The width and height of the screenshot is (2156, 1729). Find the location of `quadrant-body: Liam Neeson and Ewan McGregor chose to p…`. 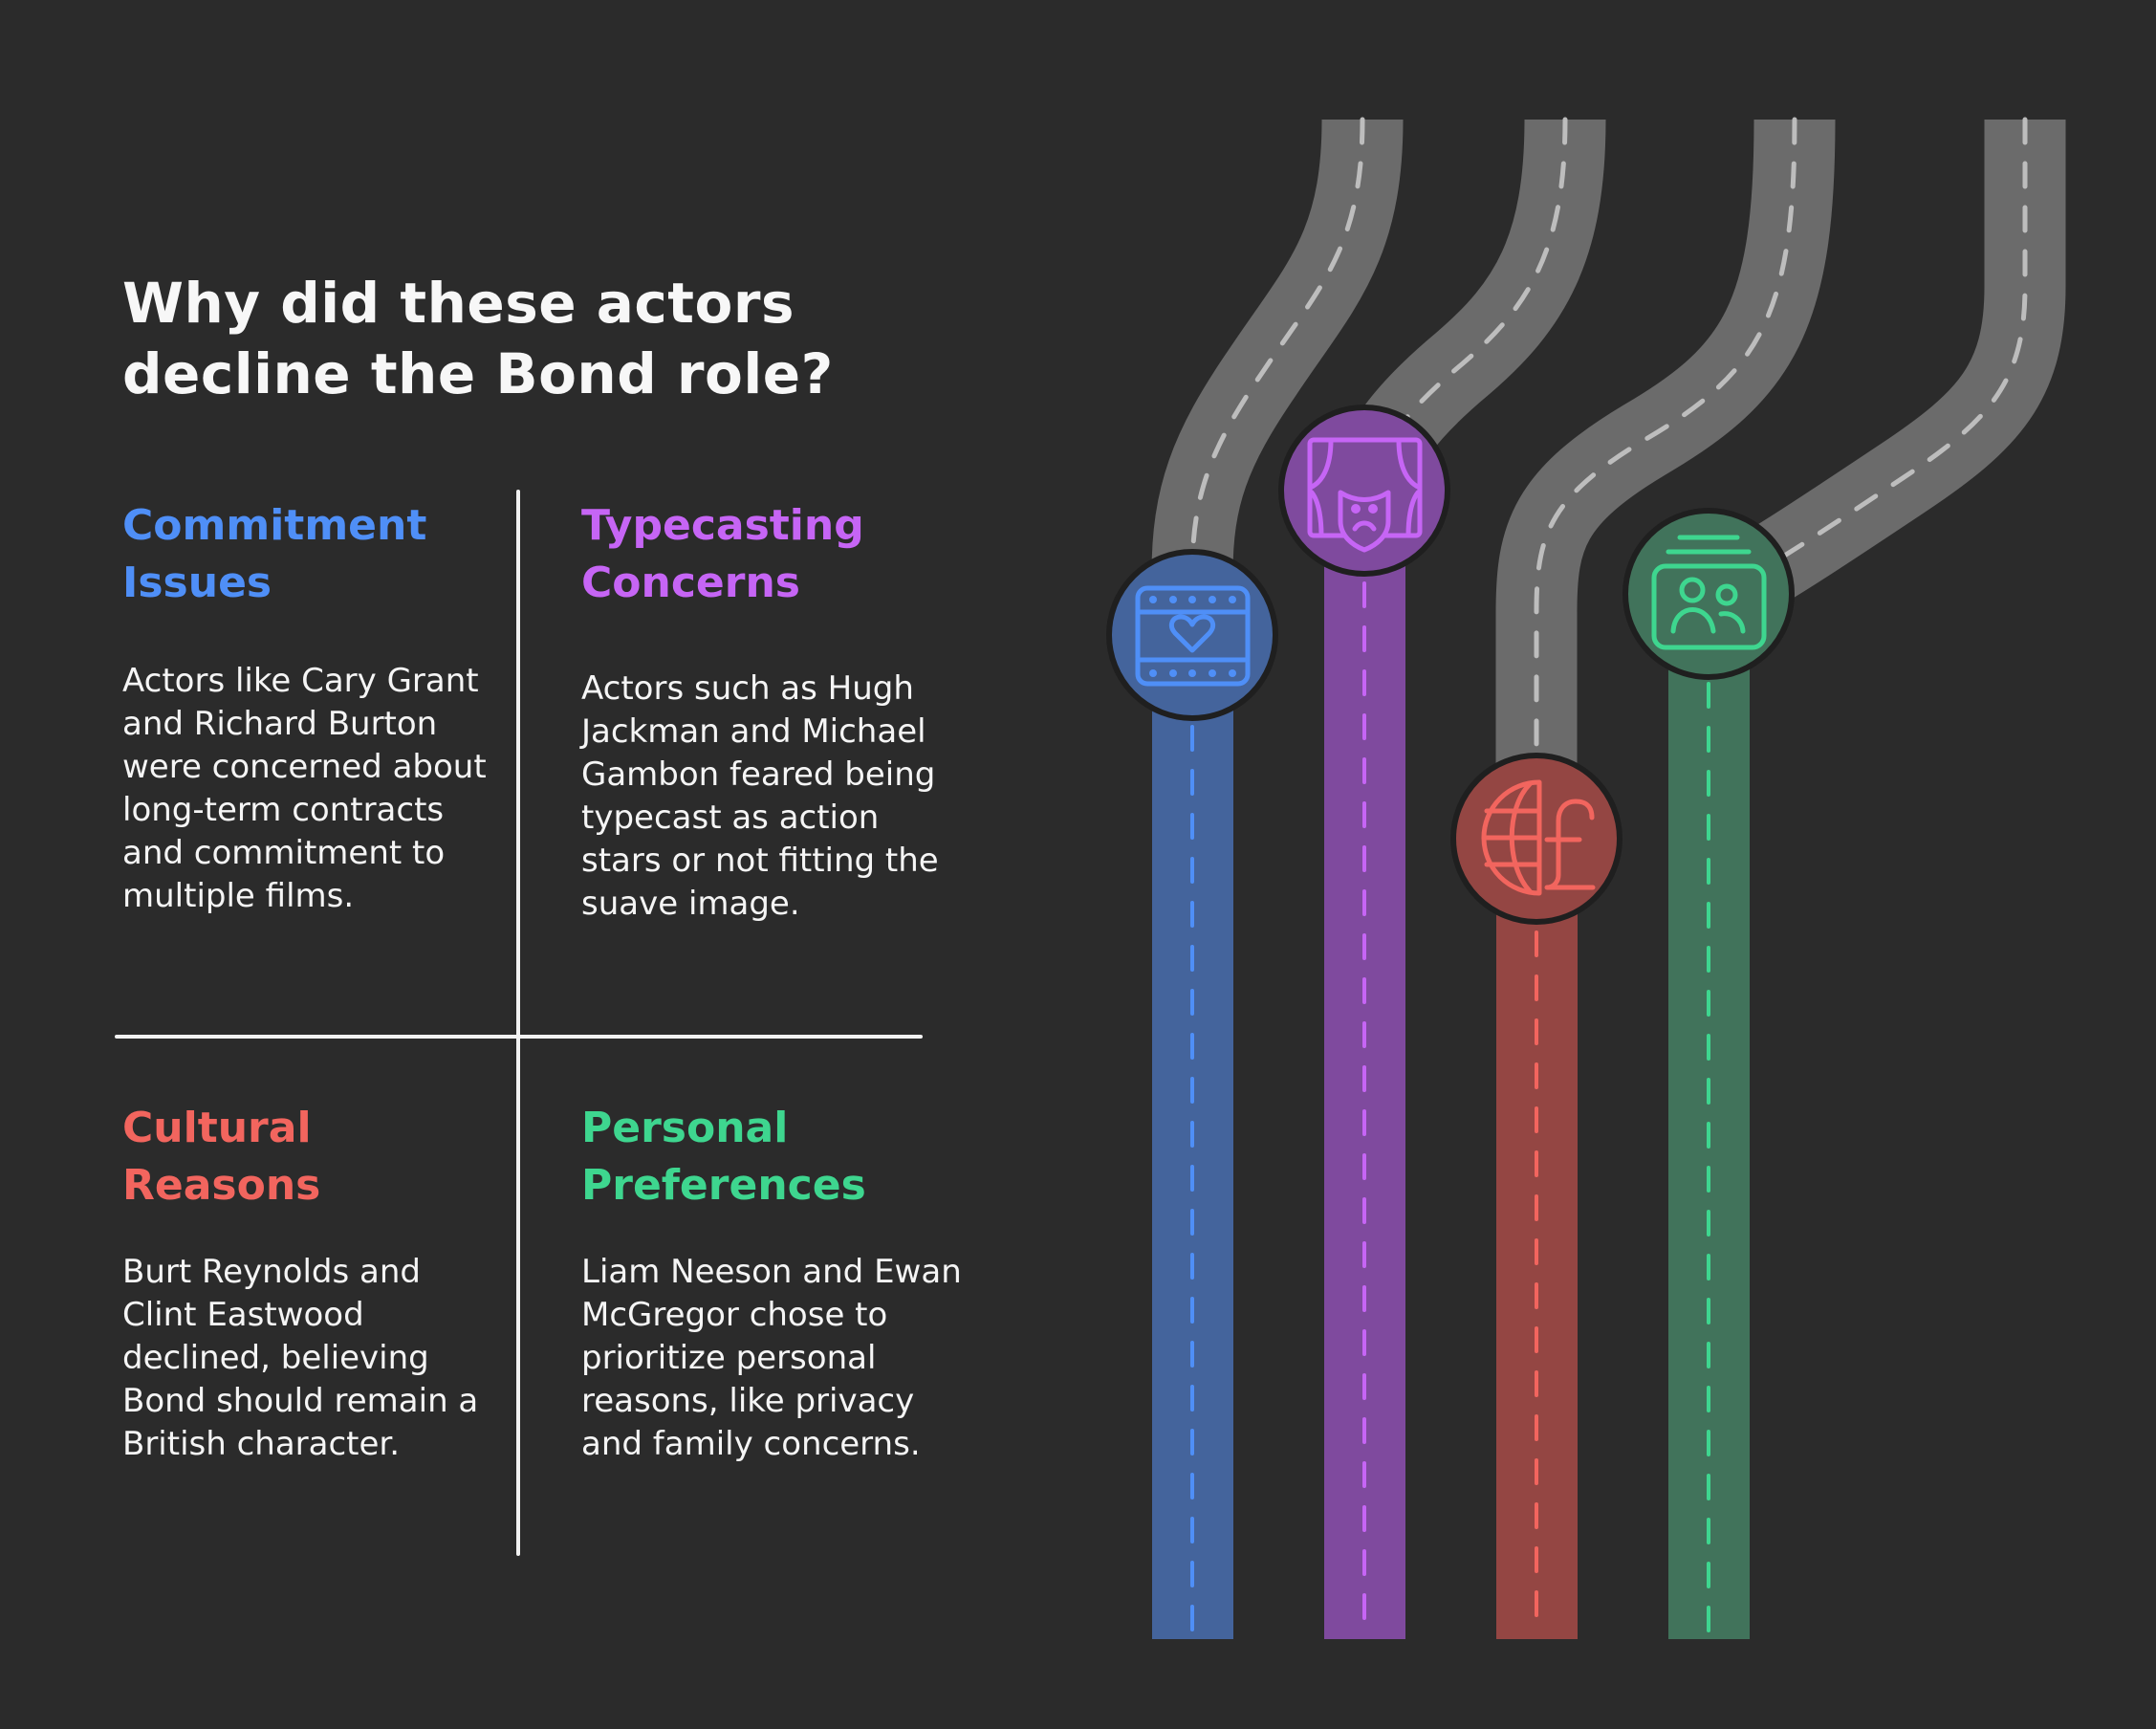

quadrant-body: Liam Neeson and Ewan McGregor chose to p… is located at coordinates (771, 1358).